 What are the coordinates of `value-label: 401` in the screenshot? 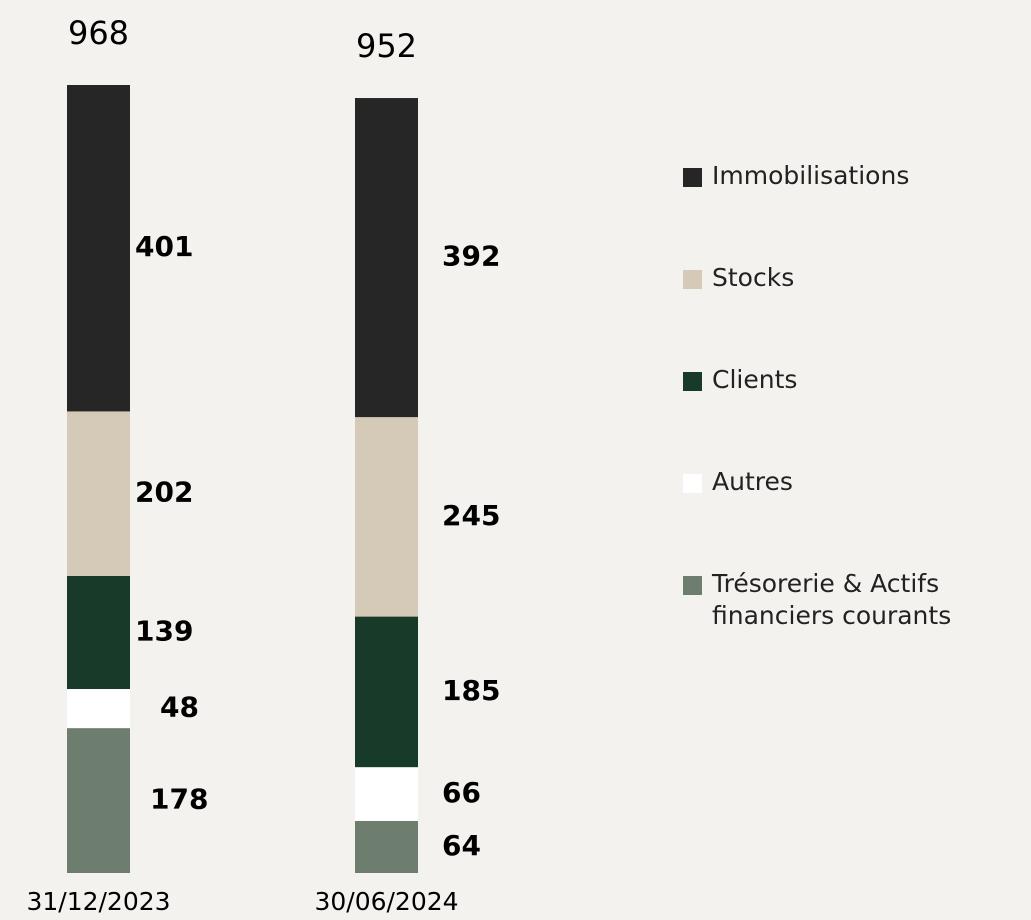 It's located at (164, 246).